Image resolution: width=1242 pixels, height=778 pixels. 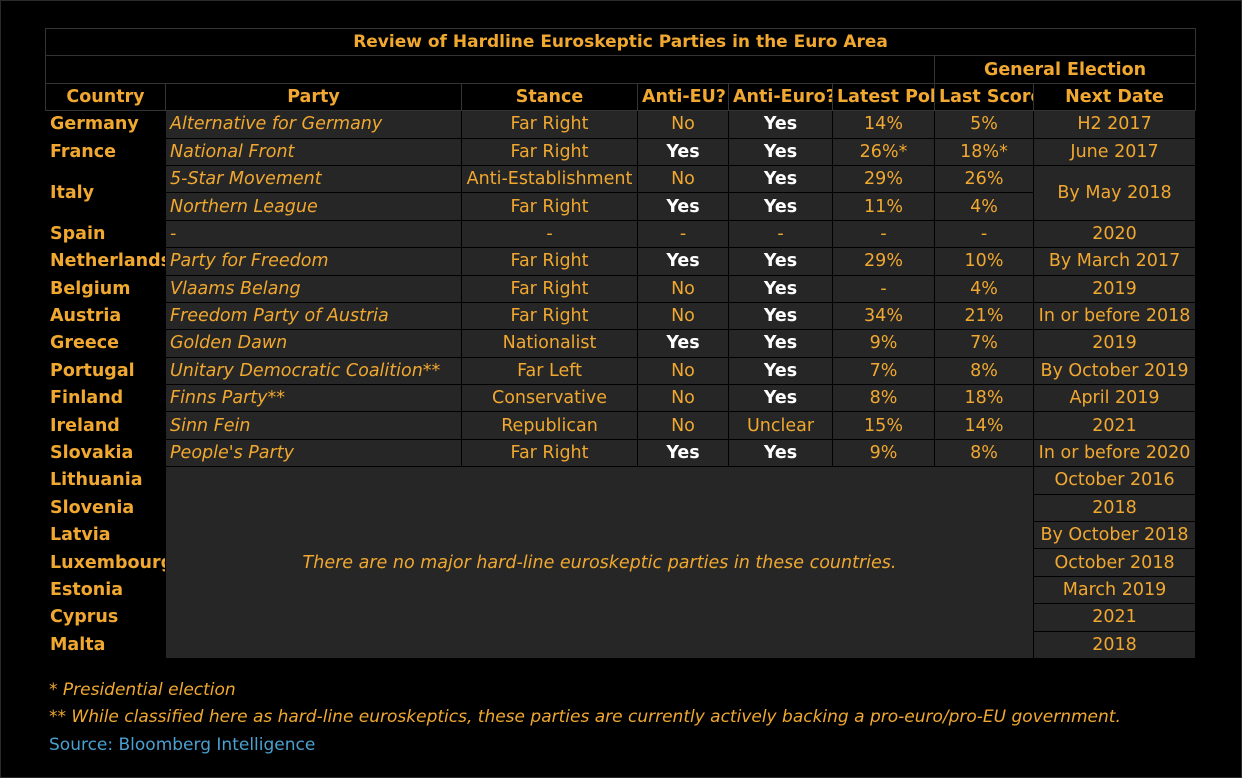 I want to click on party-cell: Finns Party**, so click(x=313, y=398).